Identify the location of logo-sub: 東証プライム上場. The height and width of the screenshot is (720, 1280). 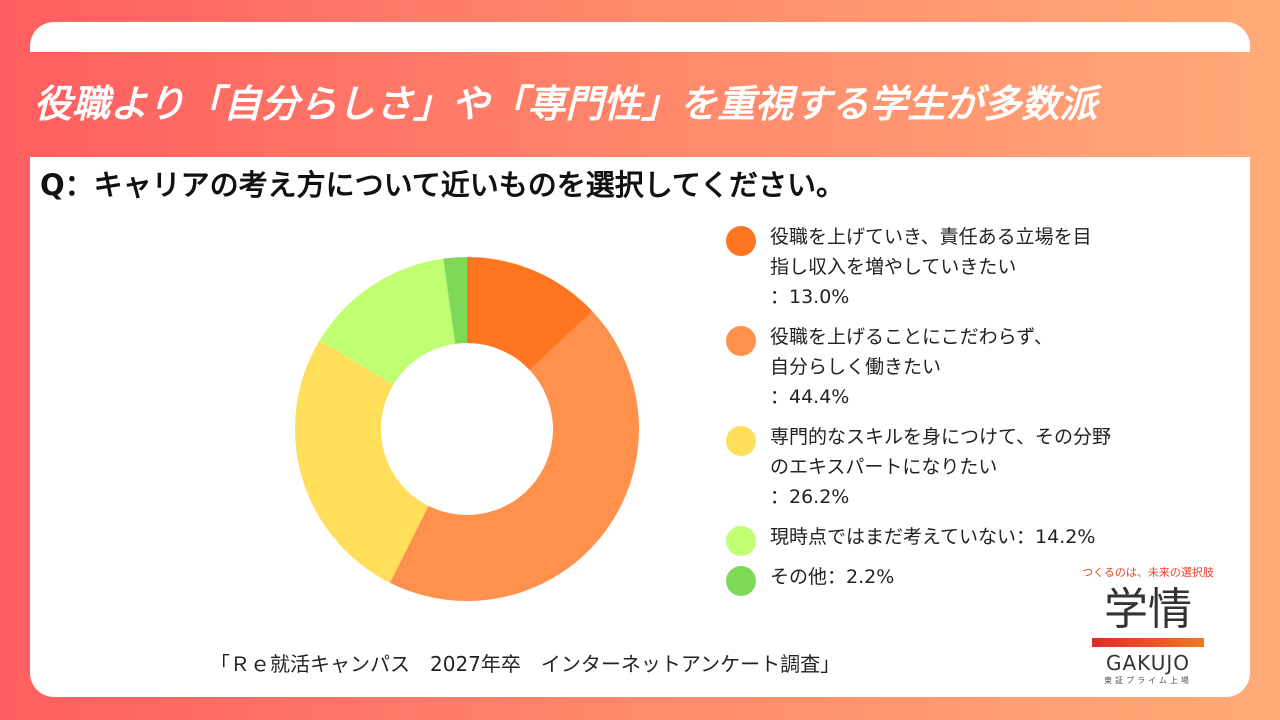
(1148, 680).